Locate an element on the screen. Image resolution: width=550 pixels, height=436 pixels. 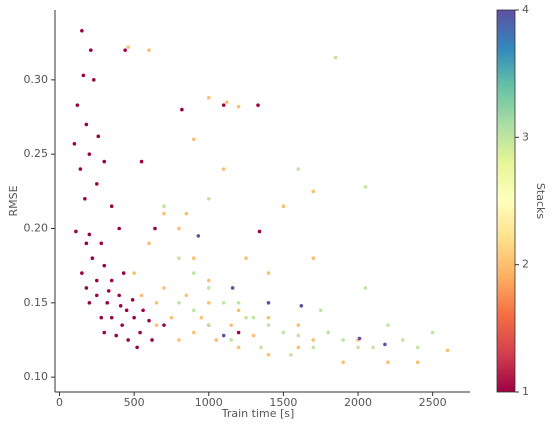
y-tick-label: 0.25 is located at coordinates (36, 153).